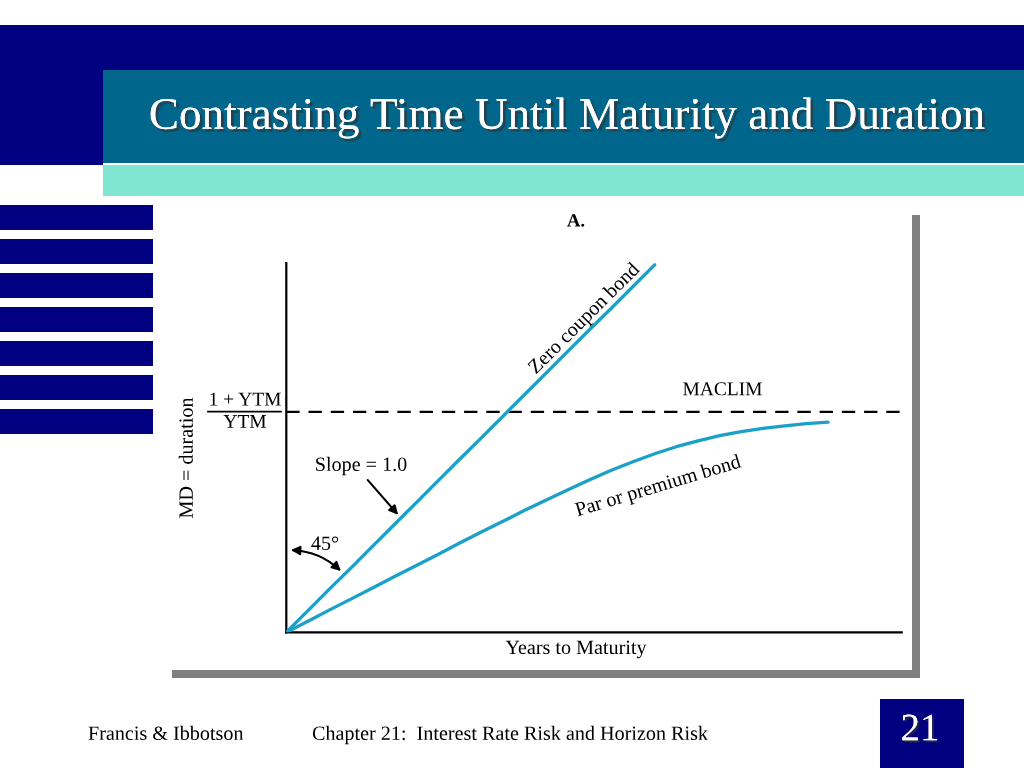  What do you see at coordinates (658, 487) in the screenshot?
I see `text: Par or premium bond` at bounding box center [658, 487].